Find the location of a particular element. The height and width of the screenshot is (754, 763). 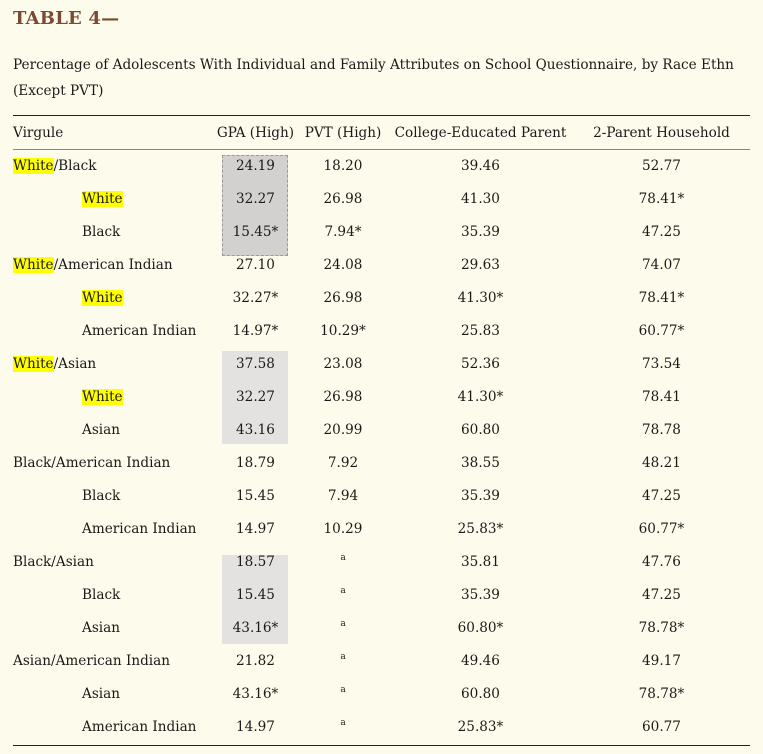

row-label: Black is located at coordinates (113, 594).